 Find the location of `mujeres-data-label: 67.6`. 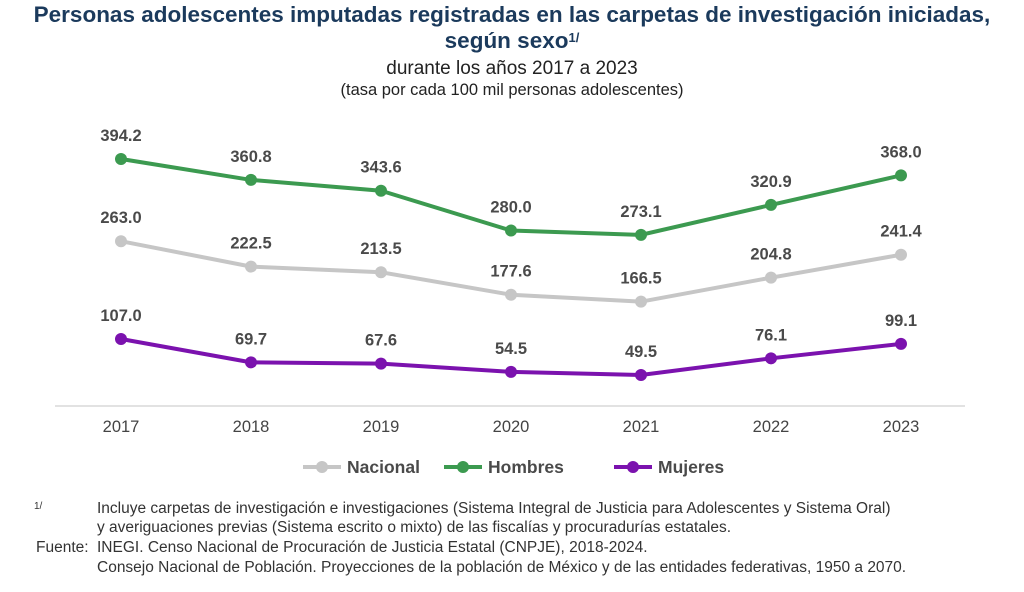

mujeres-data-label: 67.6 is located at coordinates (381, 341).